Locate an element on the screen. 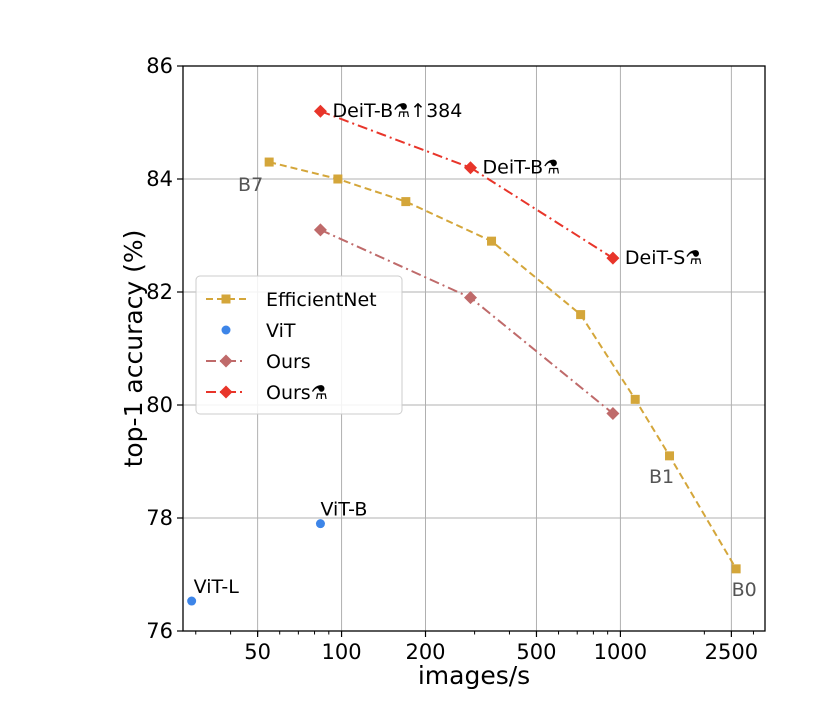  x-tick-label: 50 is located at coordinates (257, 652).